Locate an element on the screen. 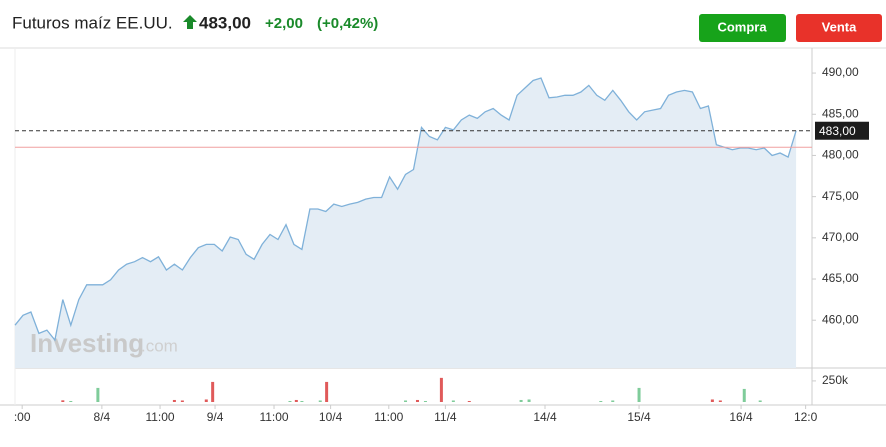  x-tick-label: 9/4 is located at coordinates (215, 417).